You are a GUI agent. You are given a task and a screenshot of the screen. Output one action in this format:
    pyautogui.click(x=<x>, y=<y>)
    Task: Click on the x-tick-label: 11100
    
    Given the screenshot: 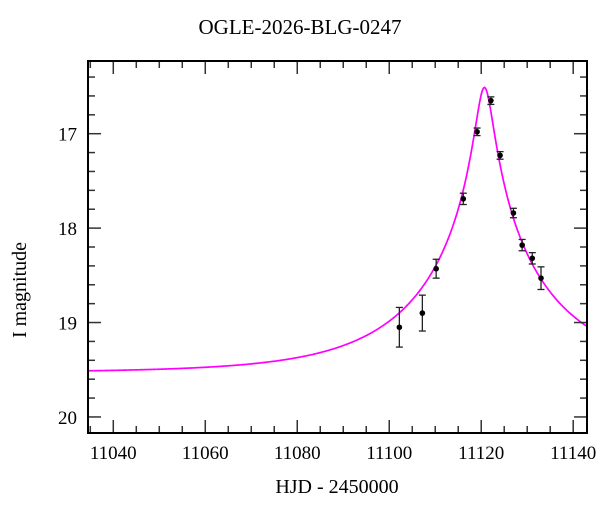 What is the action you would take?
    pyautogui.click(x=389, y=453)
    